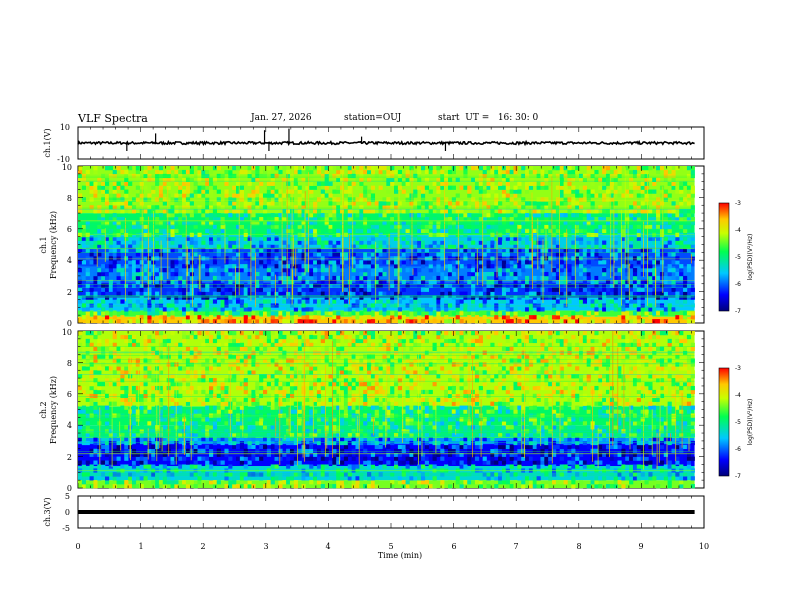 This screenshot has height=612, width=792. Describe the element at coordinates (488, 118) in the screenshot. I see `start-time-label: start UT = 16: 30: 0` at that location.